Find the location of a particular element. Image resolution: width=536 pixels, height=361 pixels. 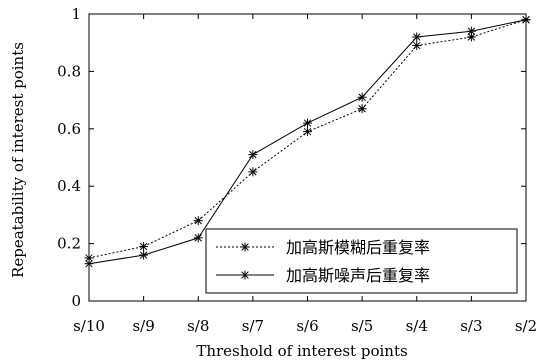

legend-label: 加高斯模糊后重复率 is located at coordinates (358, 247).